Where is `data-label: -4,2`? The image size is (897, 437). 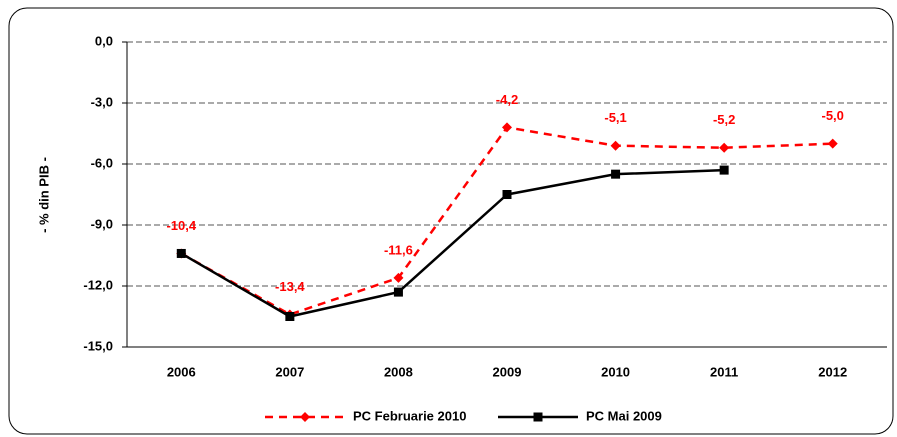 data-label: -4,2 is located at coordinates (507, 99).